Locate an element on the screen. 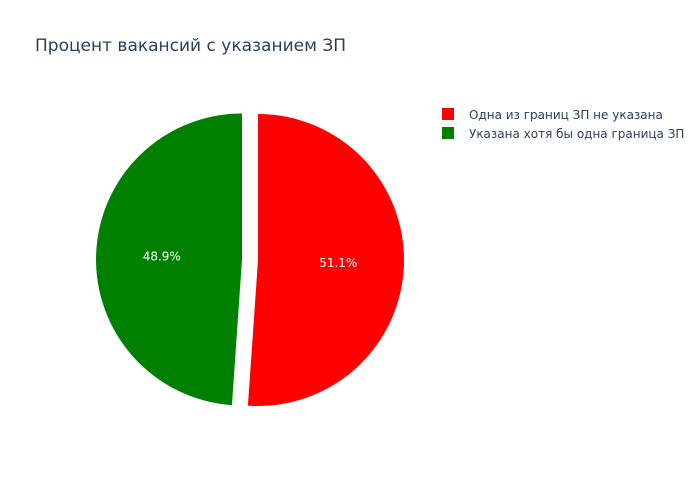  legend-label-not-specified: Одна из границ ЗП не указана is located at coordinates (566, 115).